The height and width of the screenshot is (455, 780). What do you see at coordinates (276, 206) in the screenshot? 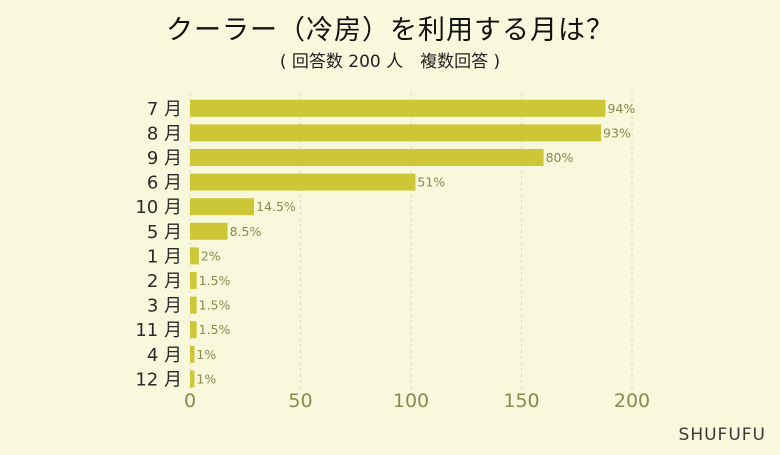
I see `value-label: 14.5%` at bounding box center [276, 206].